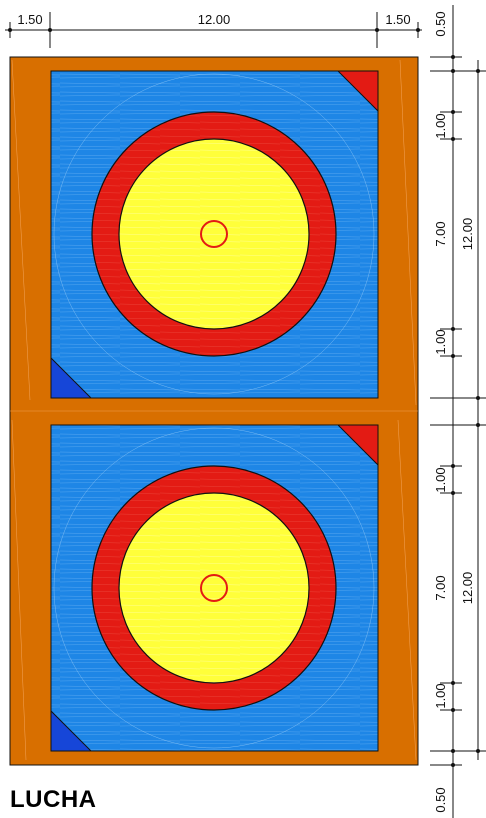 This screenshot has height=818, width=486. I want to click on dim-top-margin: 0.50, so click(440, 23).